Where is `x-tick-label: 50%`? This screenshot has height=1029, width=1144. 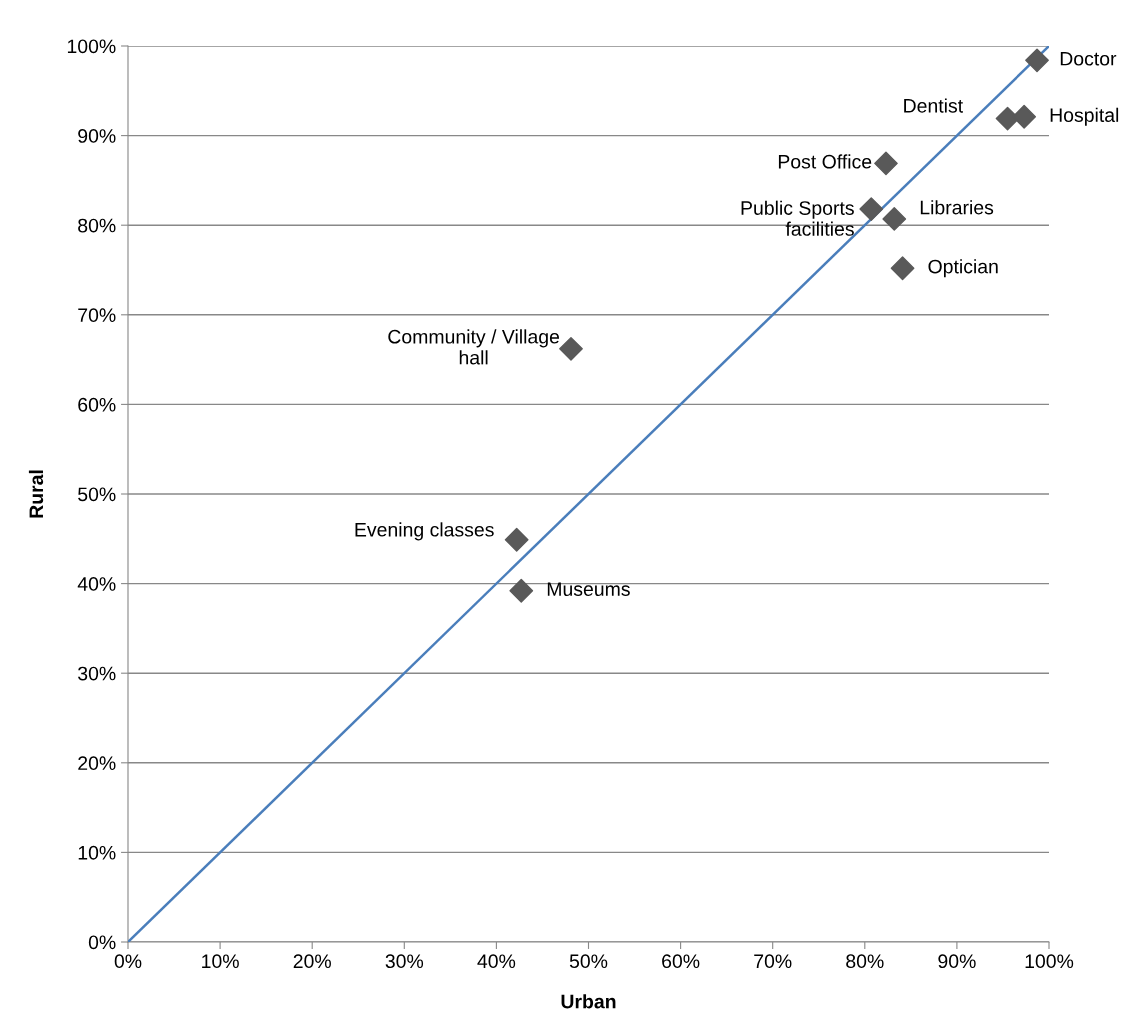
x-tick-label: 50% is located at coordinates (588, 961).